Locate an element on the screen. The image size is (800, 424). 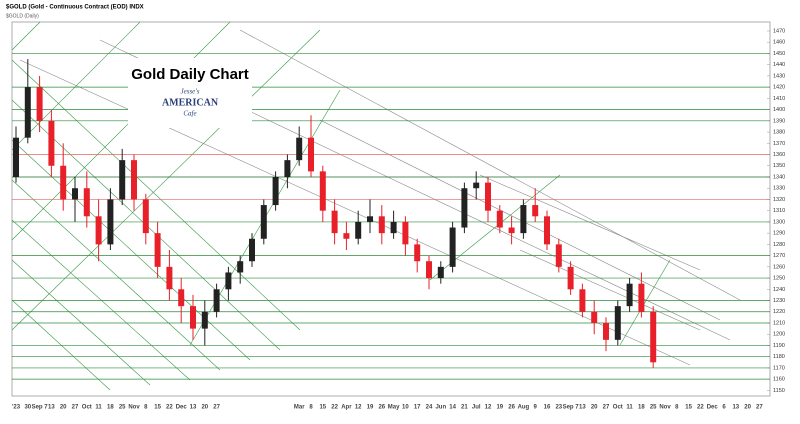
x-tick-label: Jun is located at coordinates (440, 408).